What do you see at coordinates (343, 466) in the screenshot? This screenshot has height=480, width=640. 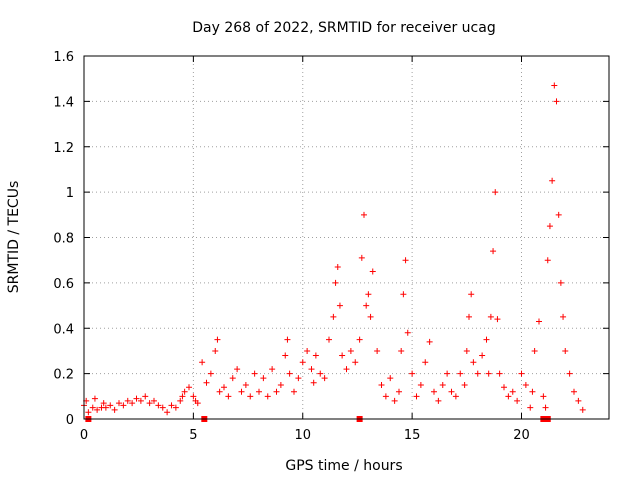 I see `x-axis-label: GPS time / hours` at bounding box center [343, 466].